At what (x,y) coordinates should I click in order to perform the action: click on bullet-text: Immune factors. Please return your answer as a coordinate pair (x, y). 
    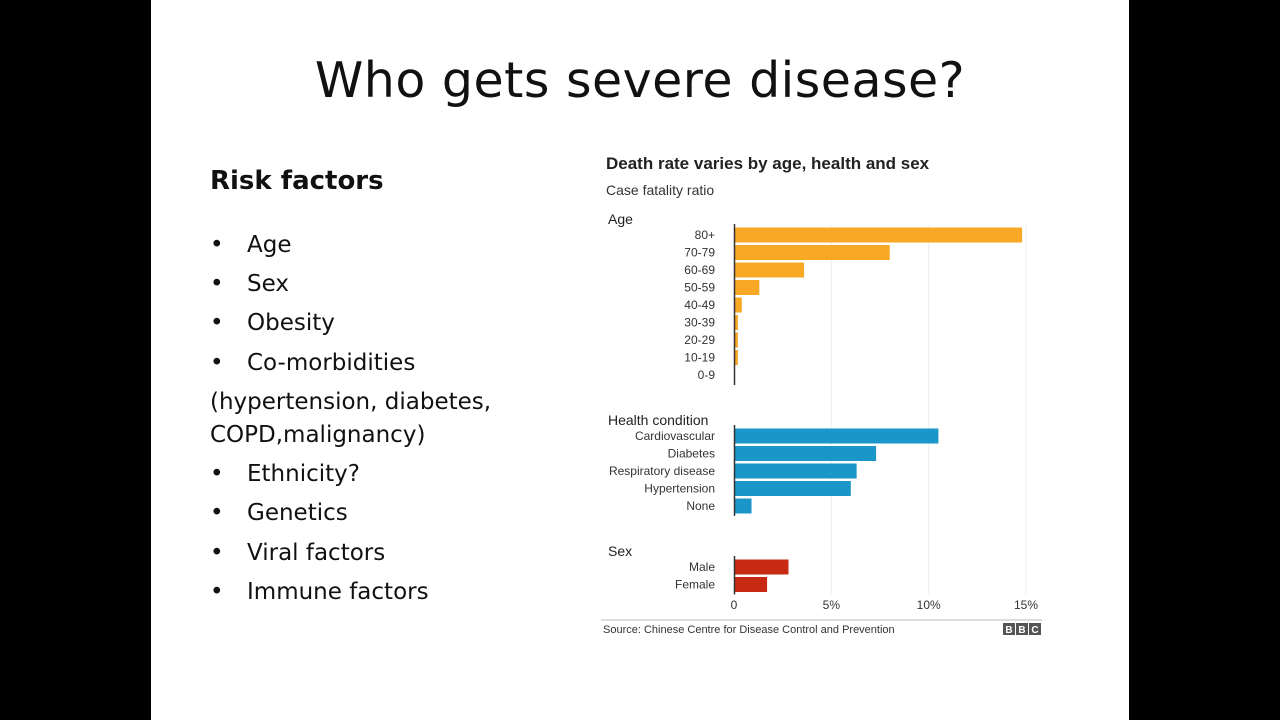
    Looking at the image, I should click on (338, 592).